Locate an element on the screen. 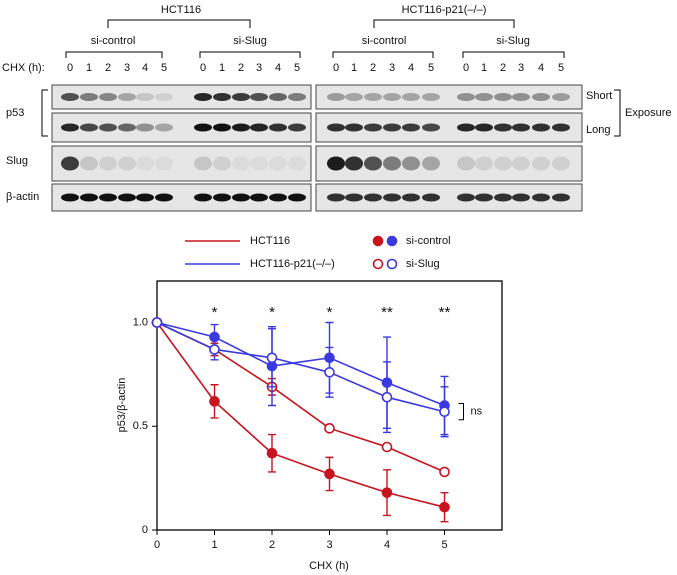 The height and width of the screenshot is (575, 677). treatment-label: si-control is located at coordinates (384, 41).